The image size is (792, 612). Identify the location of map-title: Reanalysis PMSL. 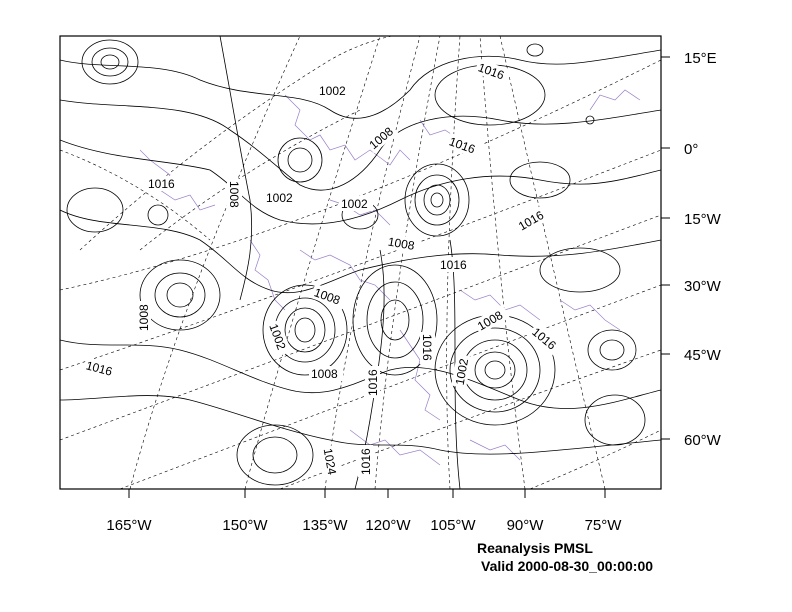
(535, 548).